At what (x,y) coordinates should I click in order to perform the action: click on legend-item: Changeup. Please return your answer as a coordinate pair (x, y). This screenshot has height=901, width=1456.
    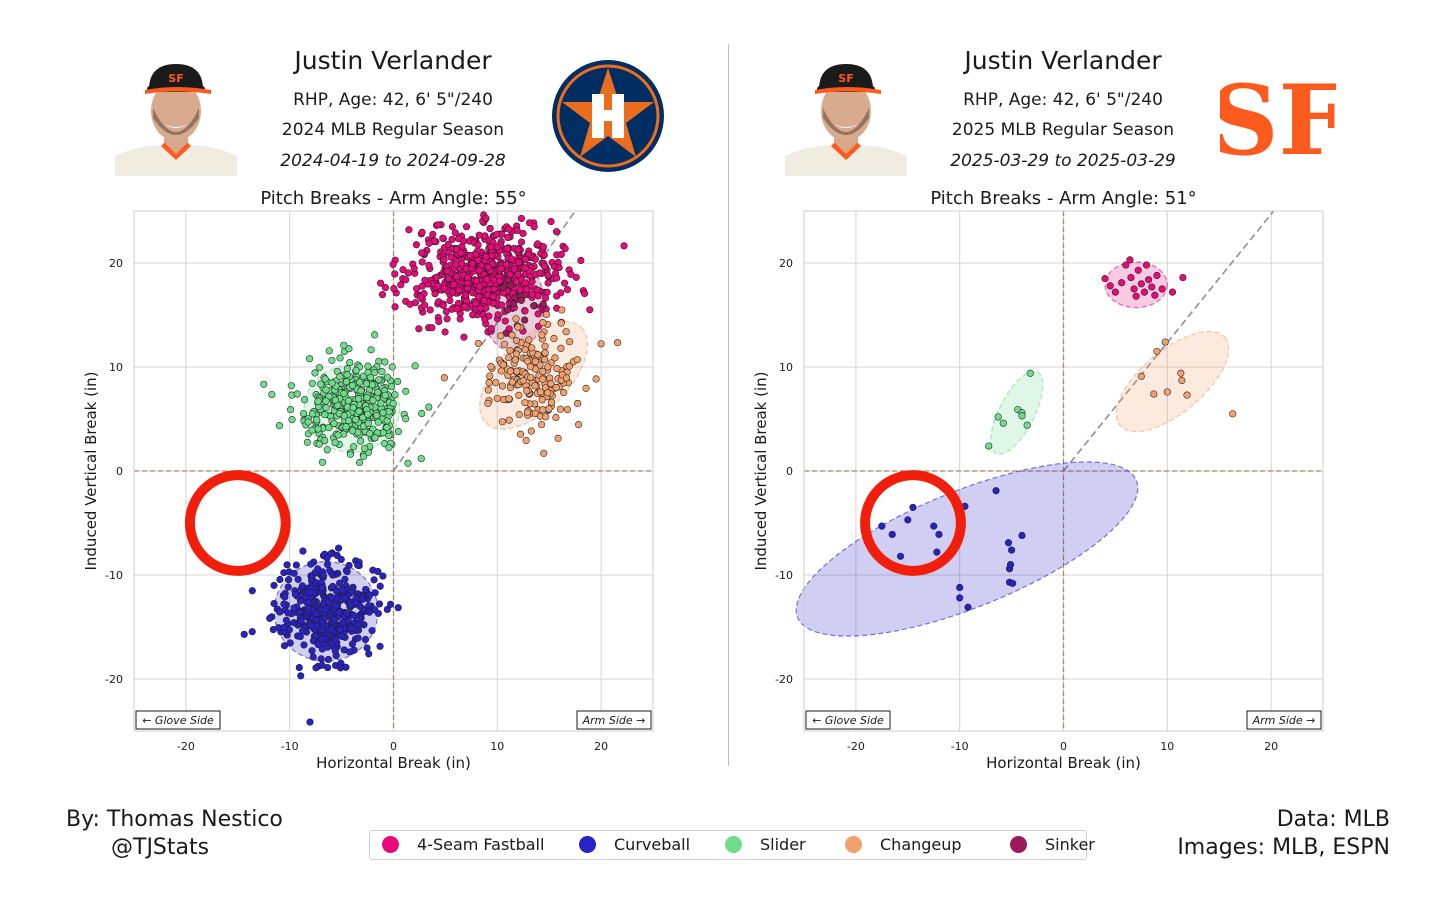
    Looking at the image, I should click on (903, 845).